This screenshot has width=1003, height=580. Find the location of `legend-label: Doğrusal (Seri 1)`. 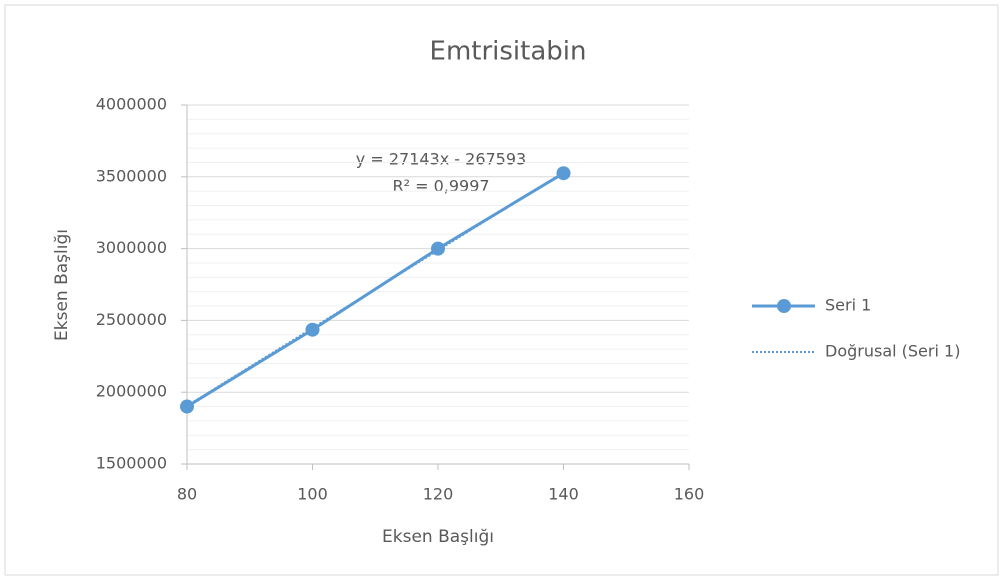

legend-label: Doğrusal (Seri 1) is located at coordinates (892, 351).